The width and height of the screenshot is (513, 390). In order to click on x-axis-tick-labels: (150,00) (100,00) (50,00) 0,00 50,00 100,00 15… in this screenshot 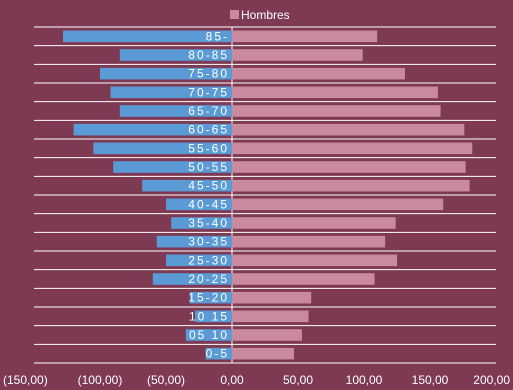, I will do `click(256, 380)`.